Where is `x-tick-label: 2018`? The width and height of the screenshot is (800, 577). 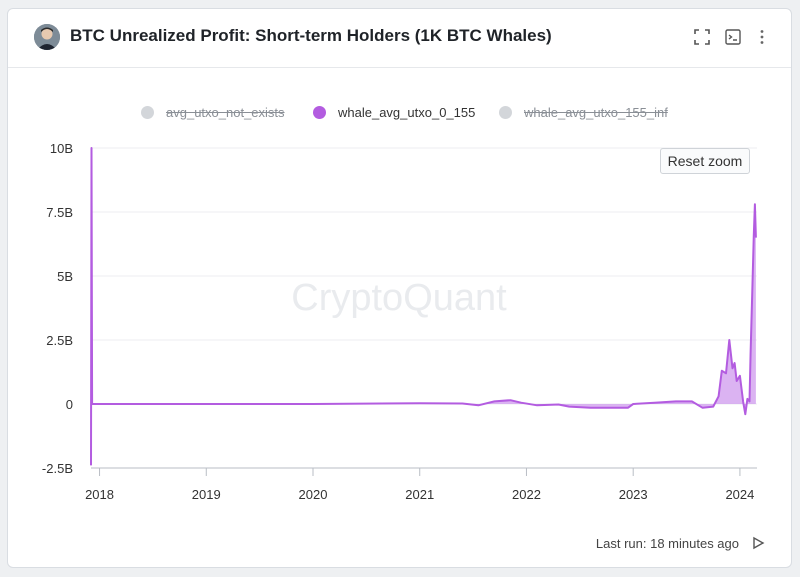
x-tick-label: 2018 is located at coordinates (99, 494).